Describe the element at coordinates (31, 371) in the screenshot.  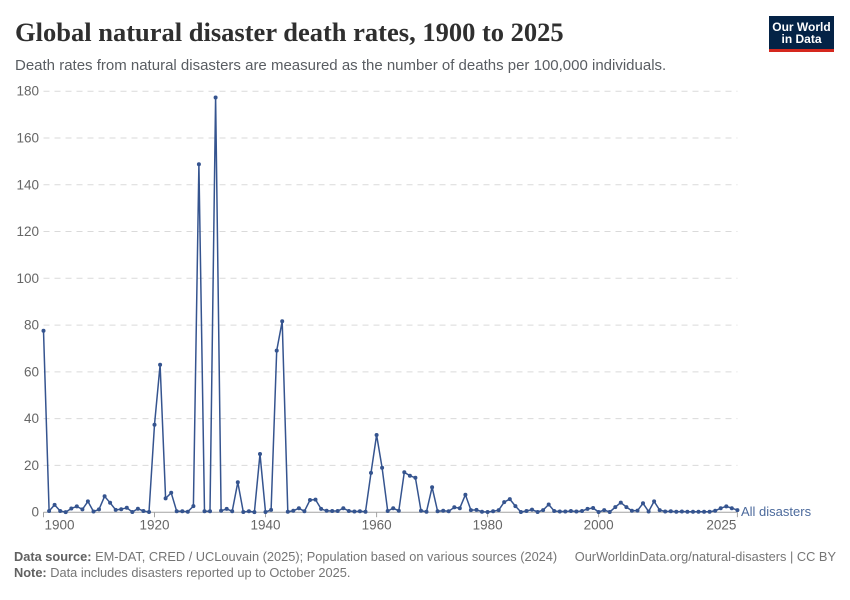
I see `svg-text: 60` at that location.